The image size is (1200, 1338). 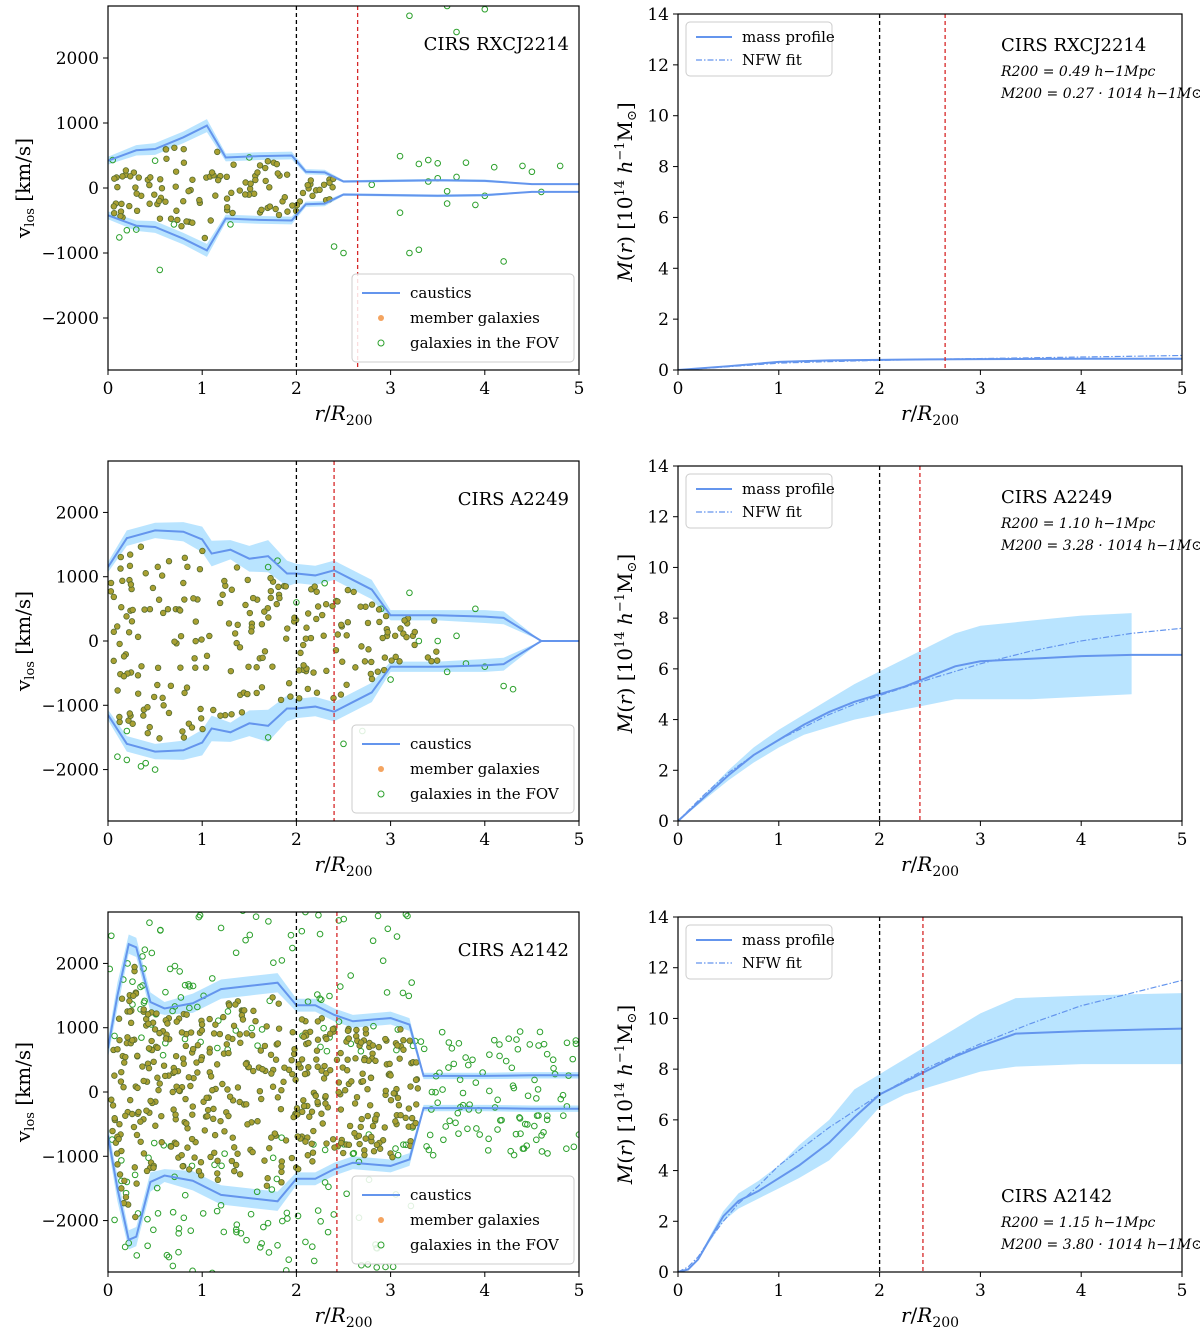 What do you see at coordinates (343, 1317) in the screenshot?
I see `x-axis-label: r/R200` at bounding box center [343, 1317].